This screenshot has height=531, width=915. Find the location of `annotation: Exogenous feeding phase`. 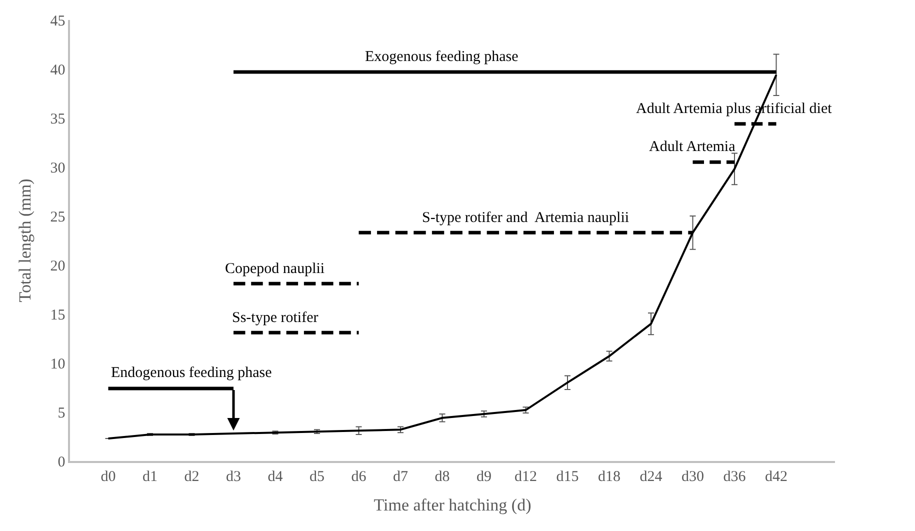

annotation: Exogenous feeding phase is located at coordinates (442, 57).